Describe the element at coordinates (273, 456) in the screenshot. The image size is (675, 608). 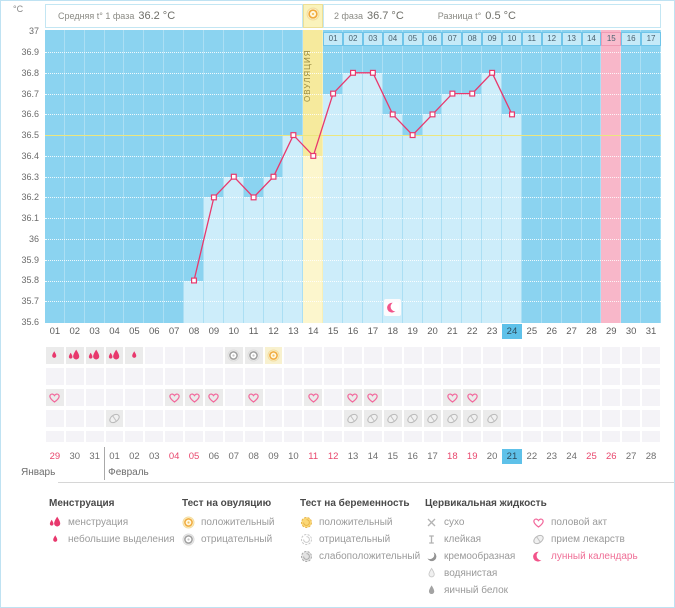
I see `calendar-date: 09` at that location.